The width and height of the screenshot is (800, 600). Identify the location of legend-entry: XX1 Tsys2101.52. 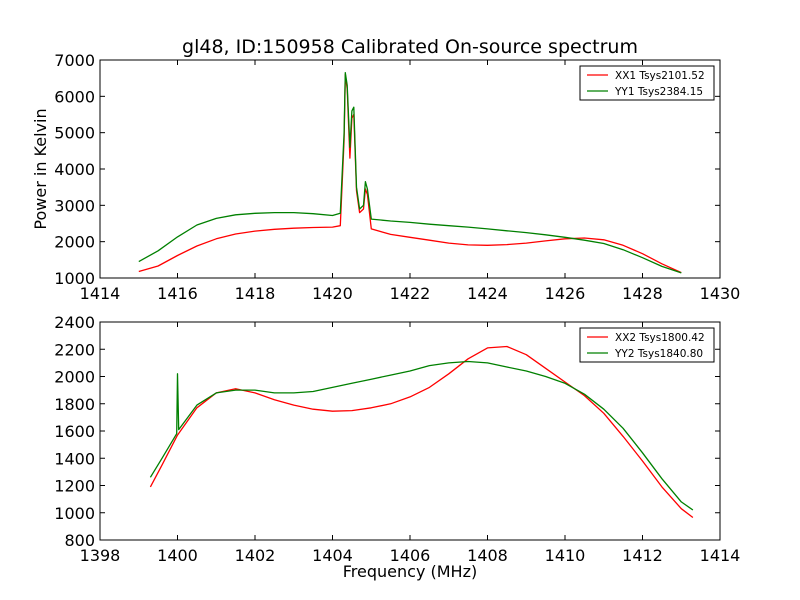
(660, 76).